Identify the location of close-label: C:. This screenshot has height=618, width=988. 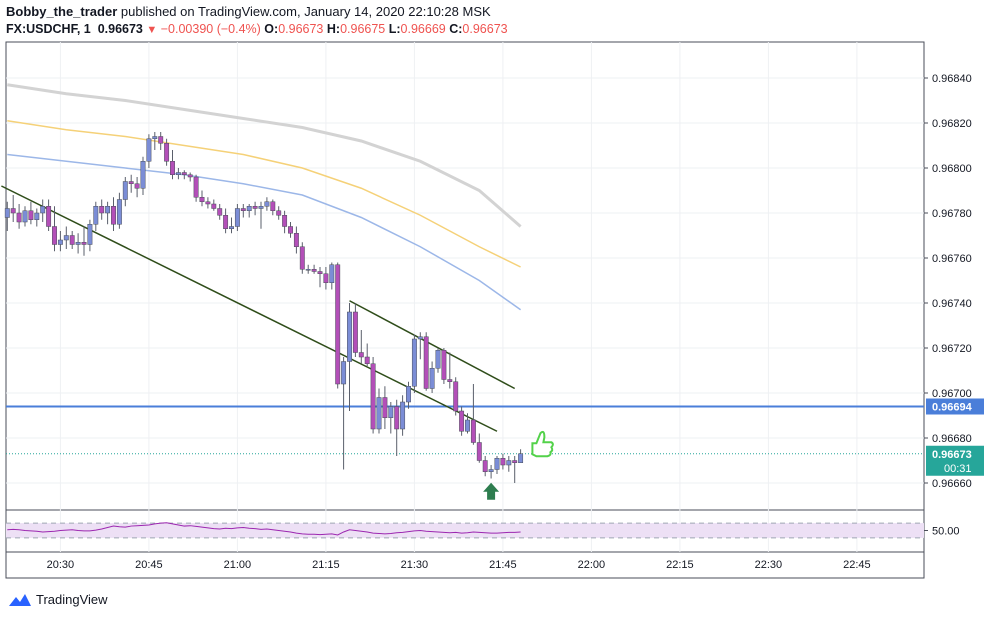
(456, 29).